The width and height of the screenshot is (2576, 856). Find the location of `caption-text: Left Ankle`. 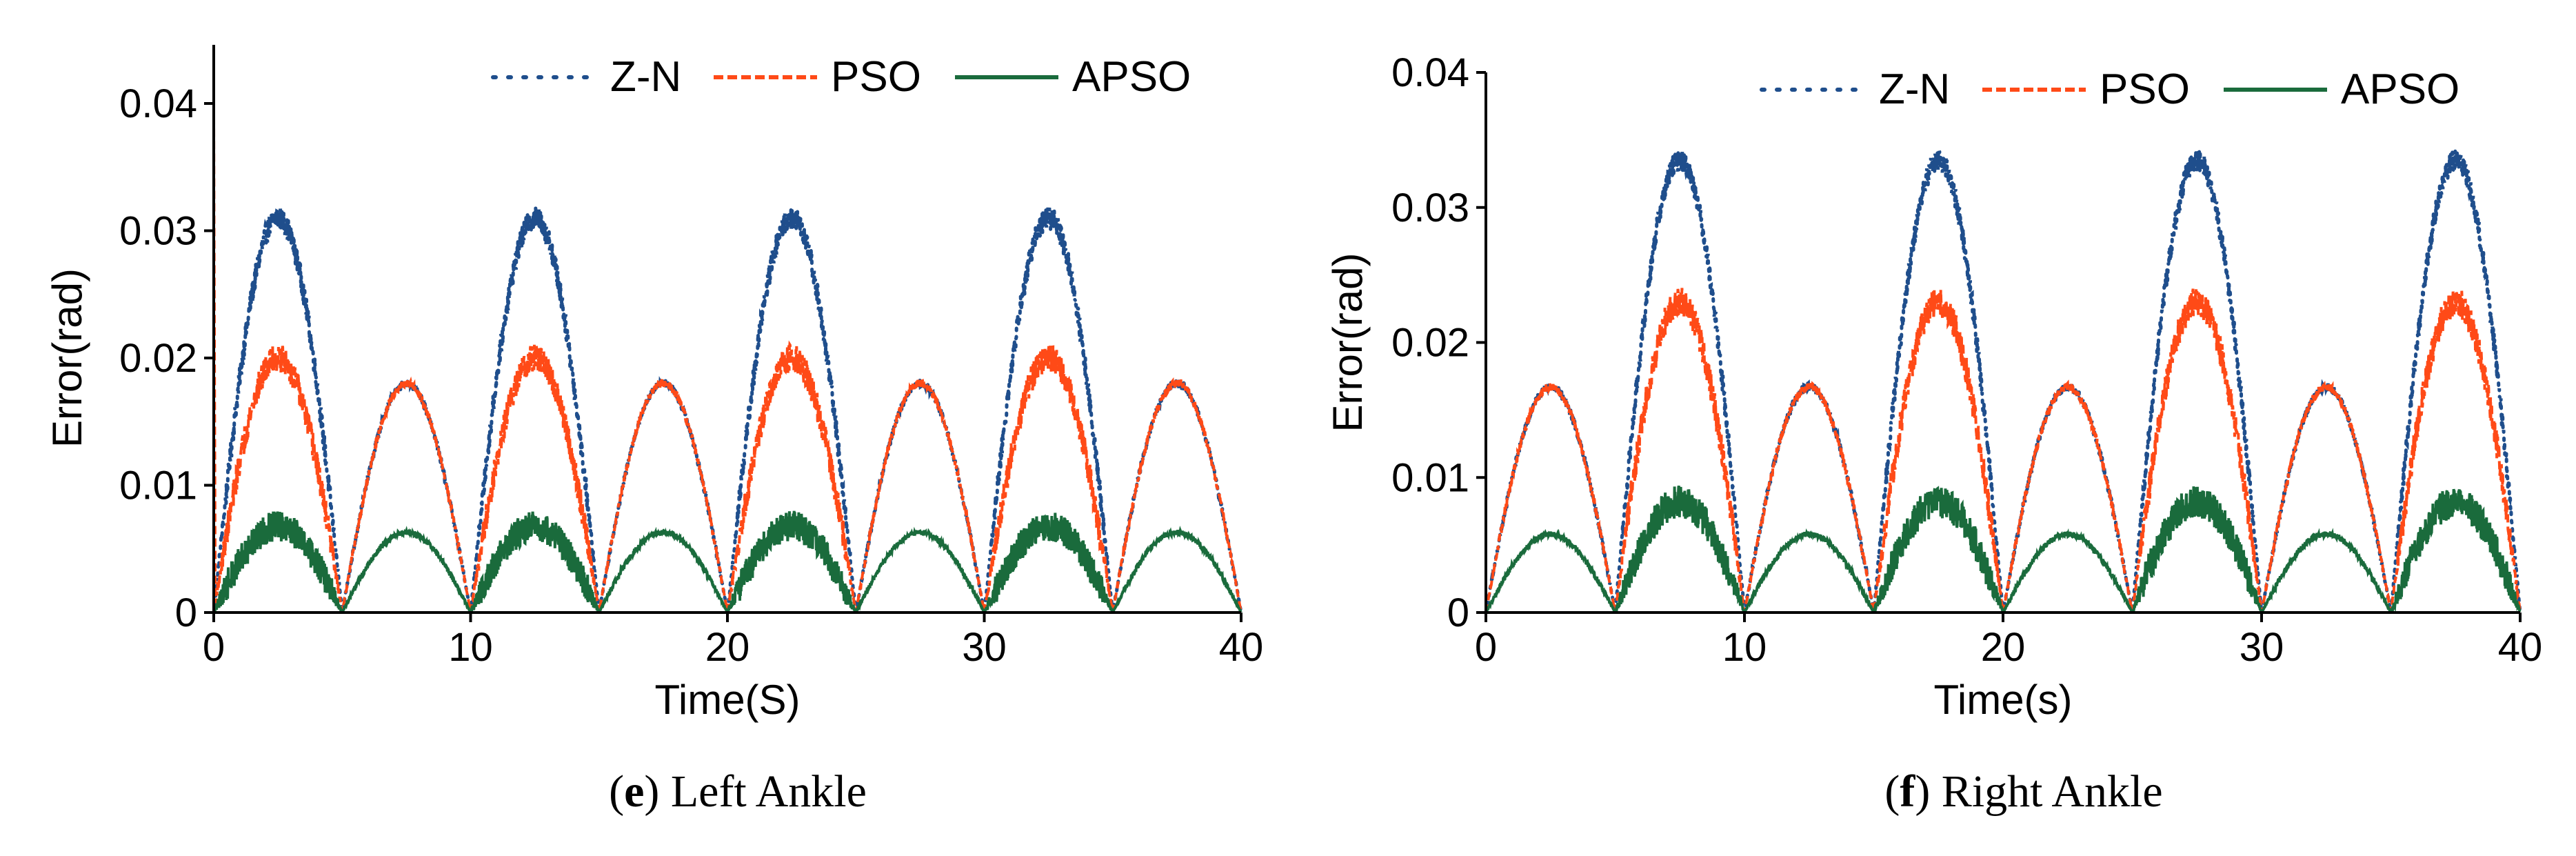

caption-text: Left Ankle is located at coordinates (763, 791).